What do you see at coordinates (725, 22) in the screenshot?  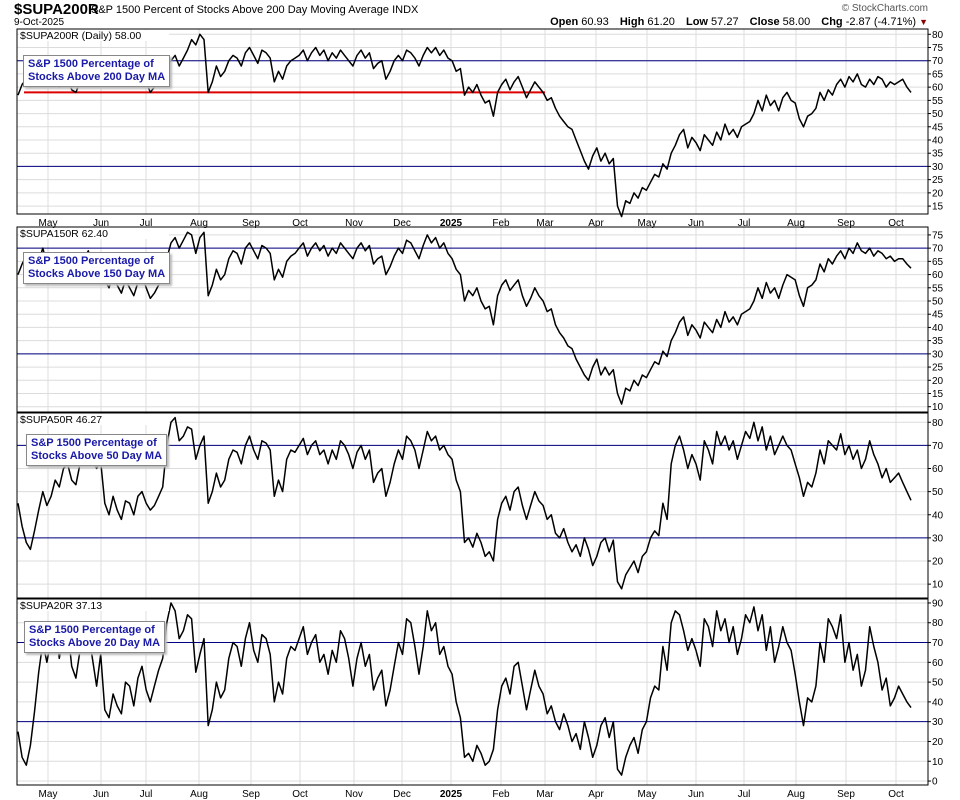 I see `low-value: 57.27` at bounding box center [725, 22].